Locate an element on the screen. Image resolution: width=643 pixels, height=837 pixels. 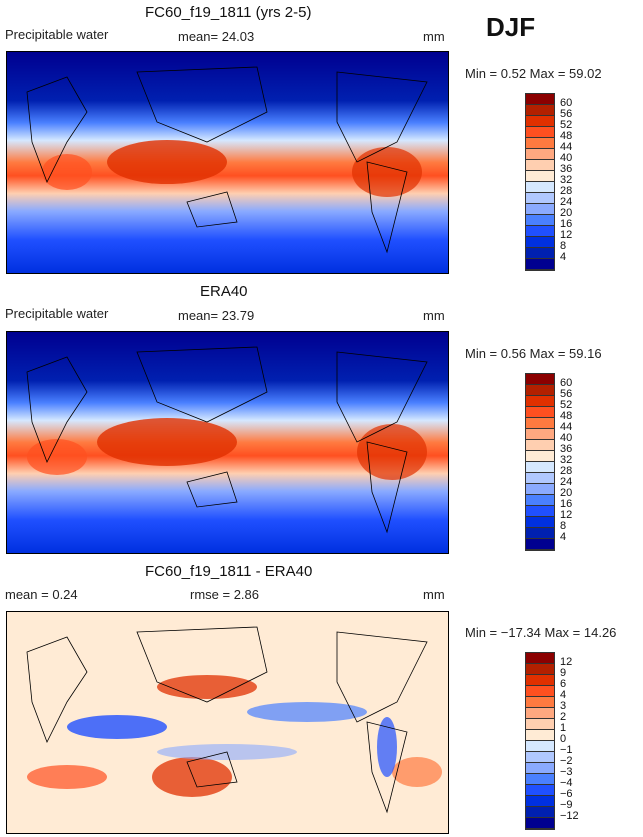
panel-3-mean: mean = 0.24 is located at coordinates (41, 594).